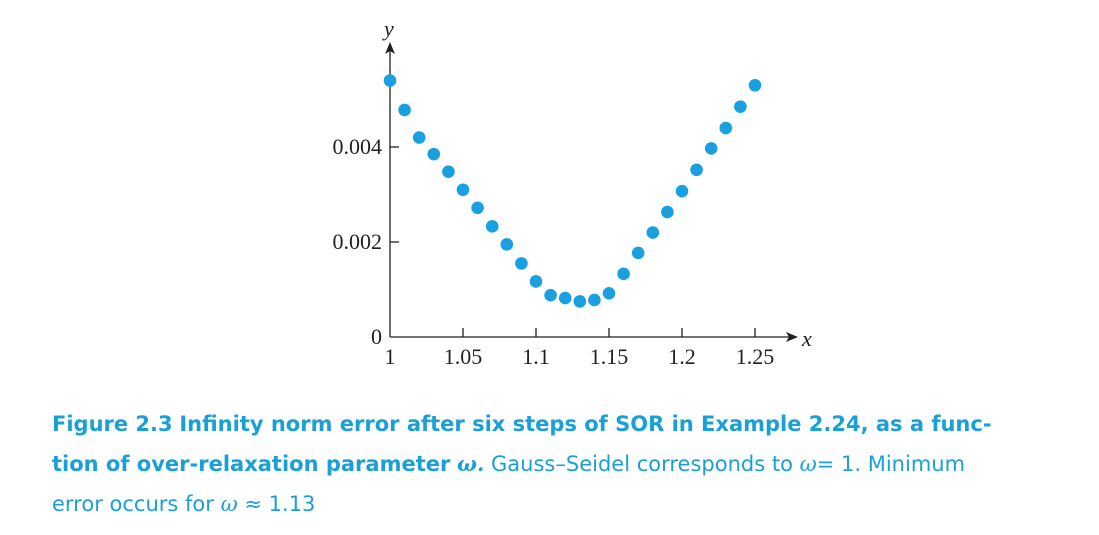 Image resolution: width=1099 pixels, height=535 pixels. What do you see at coordinates (358, 146) in the screenshot?
I see `y-tick-label: 0.004` at bounding box center [358, 146].